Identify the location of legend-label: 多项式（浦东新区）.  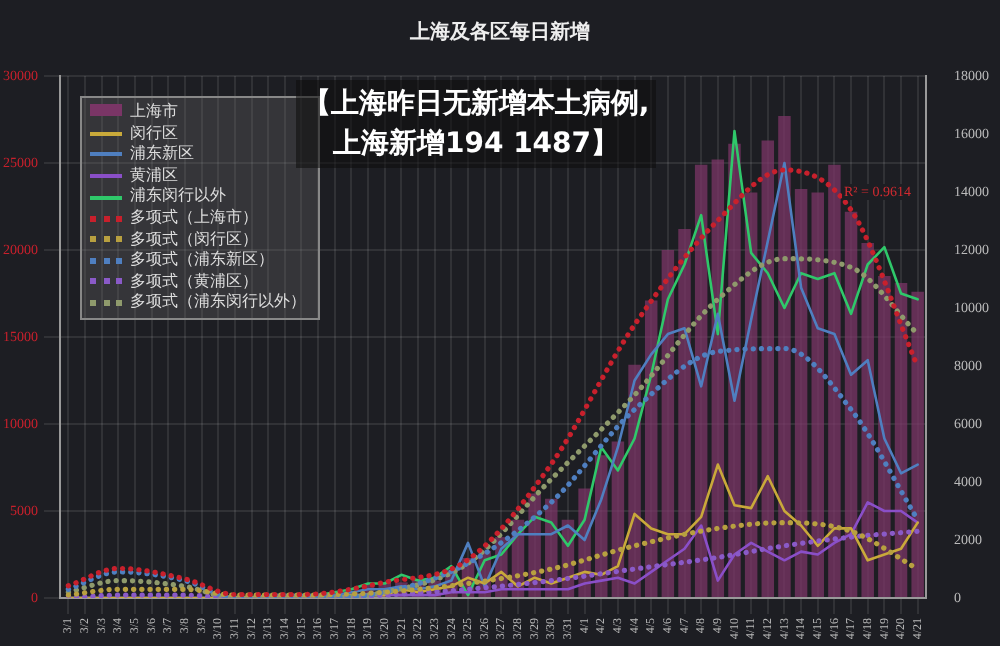
(202, 259).